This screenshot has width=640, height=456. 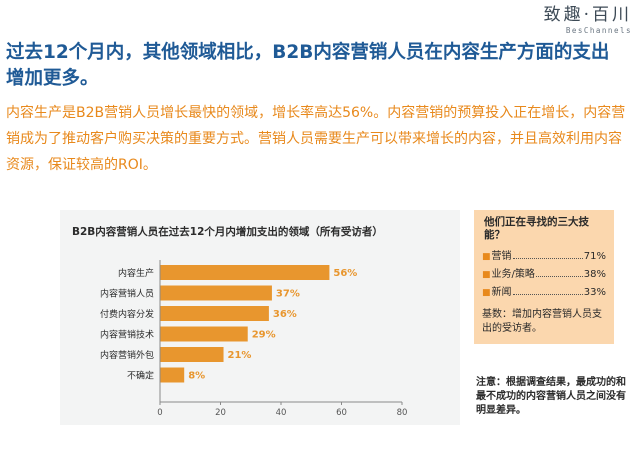 What do you see at coordinates (594, 256) in the screenshot?
I see `skill-value: 71%` at bounding box center [594, 256].